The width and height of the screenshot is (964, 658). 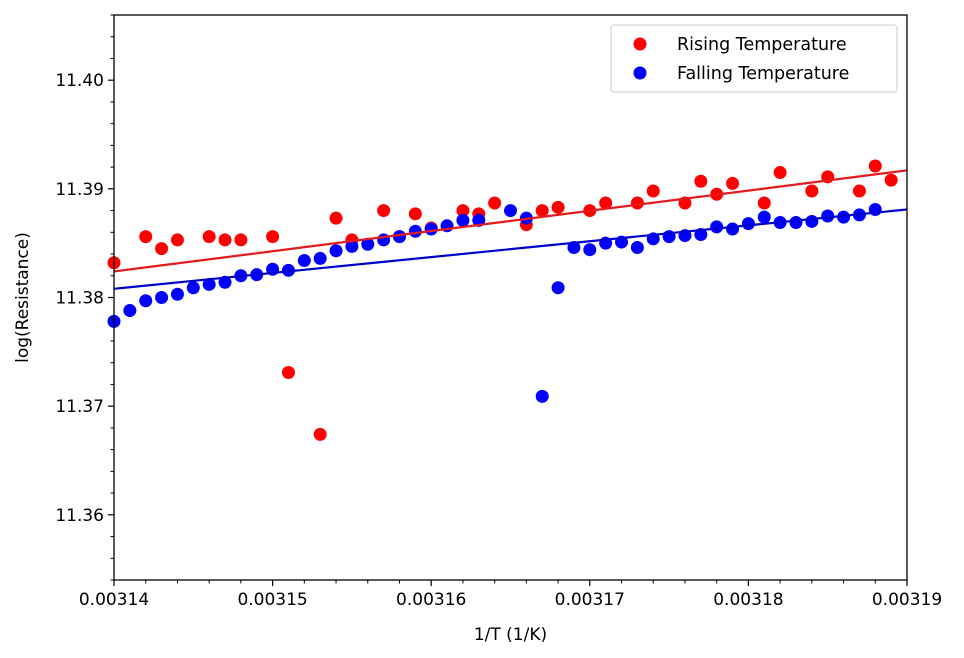 What do you see at coordinates (79, 81) in the screenshot?
I see `y-tick-label-4: 11.40` at bounding box center [79, 81].